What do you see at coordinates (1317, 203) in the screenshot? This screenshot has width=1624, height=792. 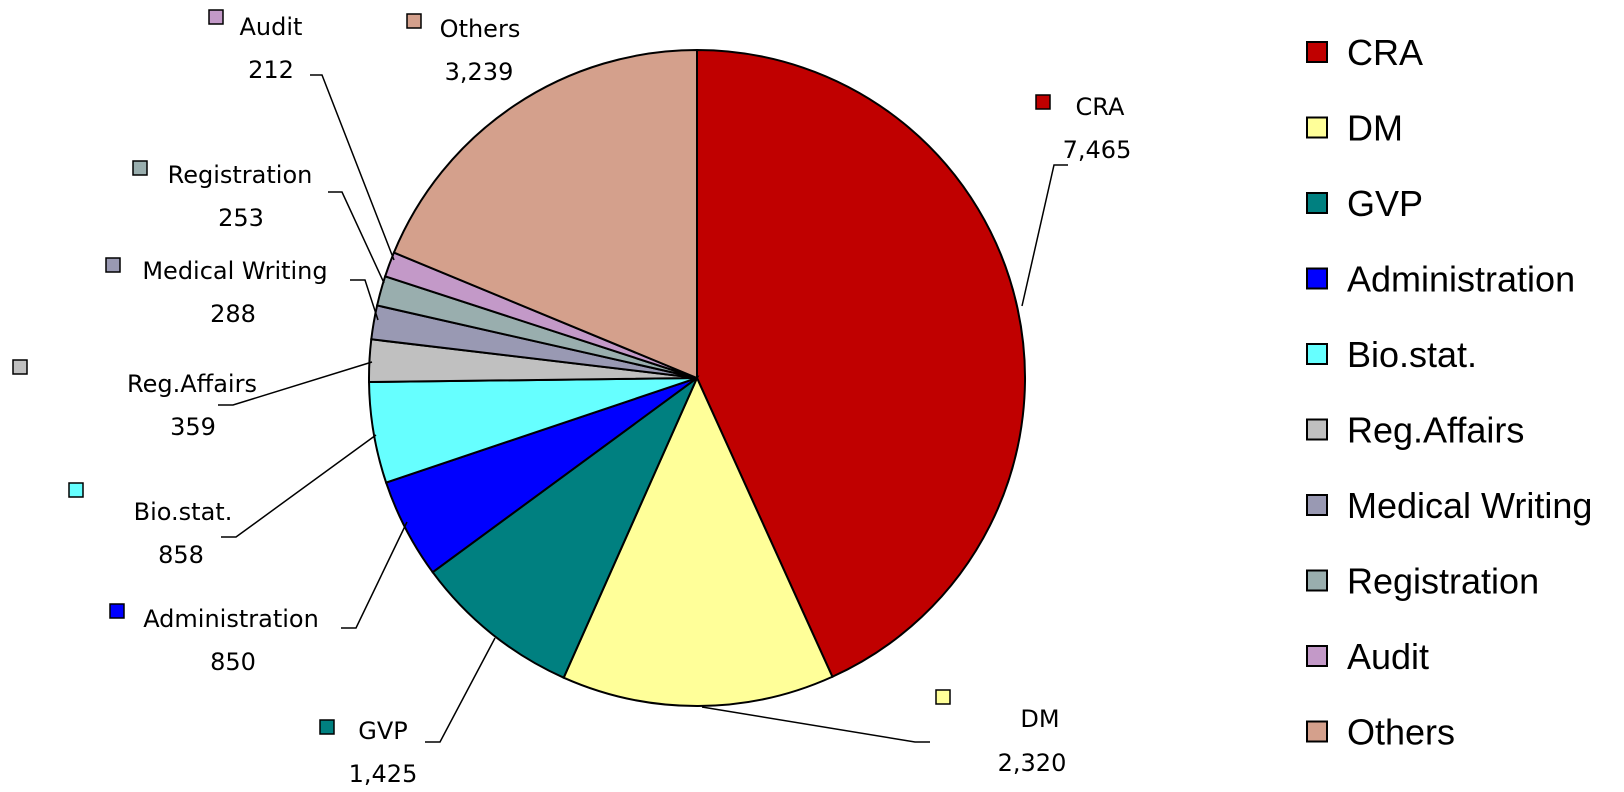 I see `legend-swatch-gvp` at bounding box center [1317, 203].